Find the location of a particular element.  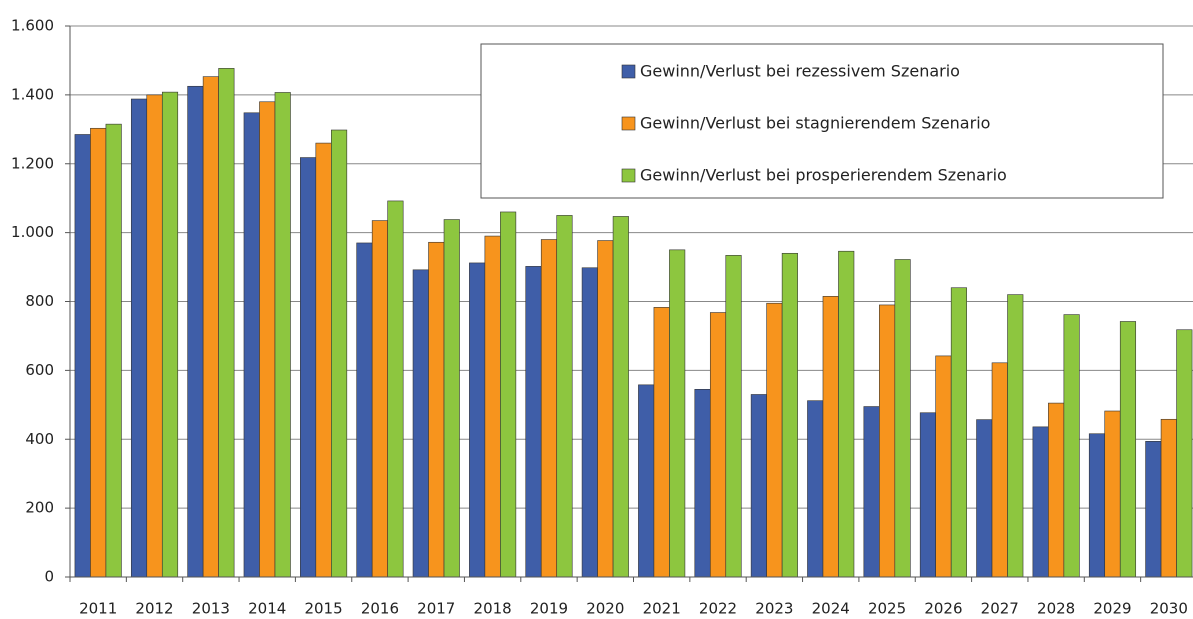

y-tick-label: 1.600 is located at coordinates (32, 26).